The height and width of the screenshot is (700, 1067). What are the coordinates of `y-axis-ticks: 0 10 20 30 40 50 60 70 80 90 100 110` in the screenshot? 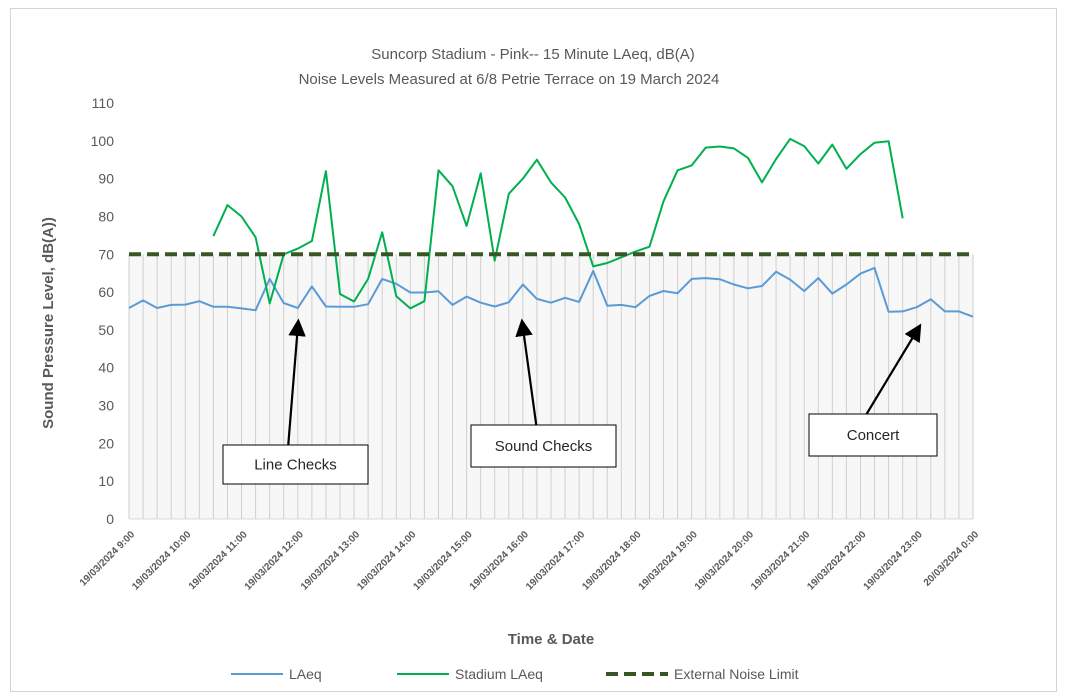 It's located at (103, 311).